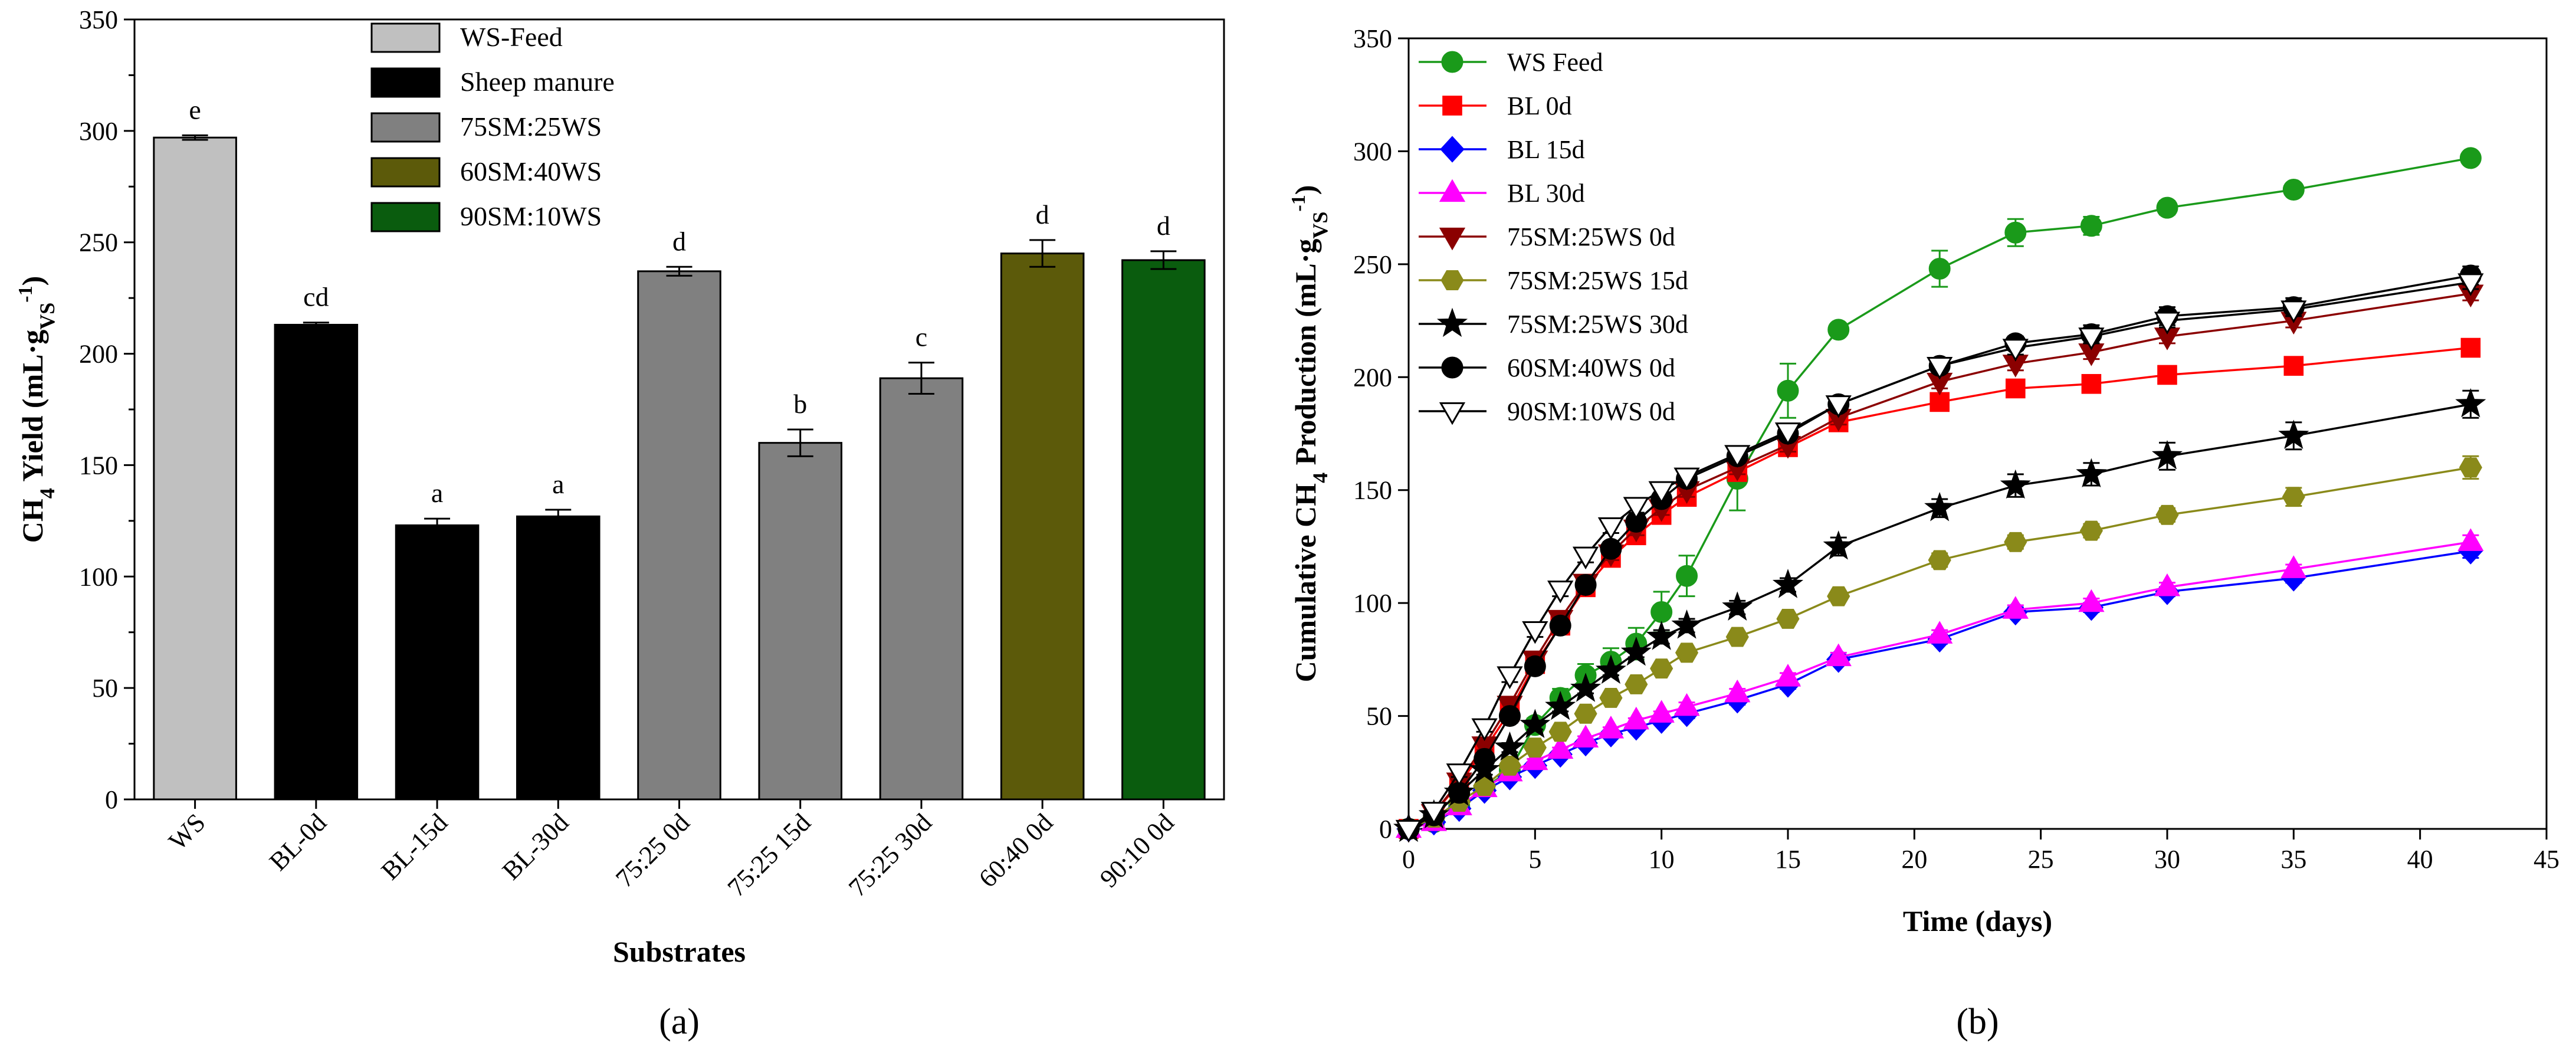 The image size is (2576, 1046). Describe the element at coordinates (414, 847) in the screenshot. I see `x-tick-label: BL-15d` at that location.